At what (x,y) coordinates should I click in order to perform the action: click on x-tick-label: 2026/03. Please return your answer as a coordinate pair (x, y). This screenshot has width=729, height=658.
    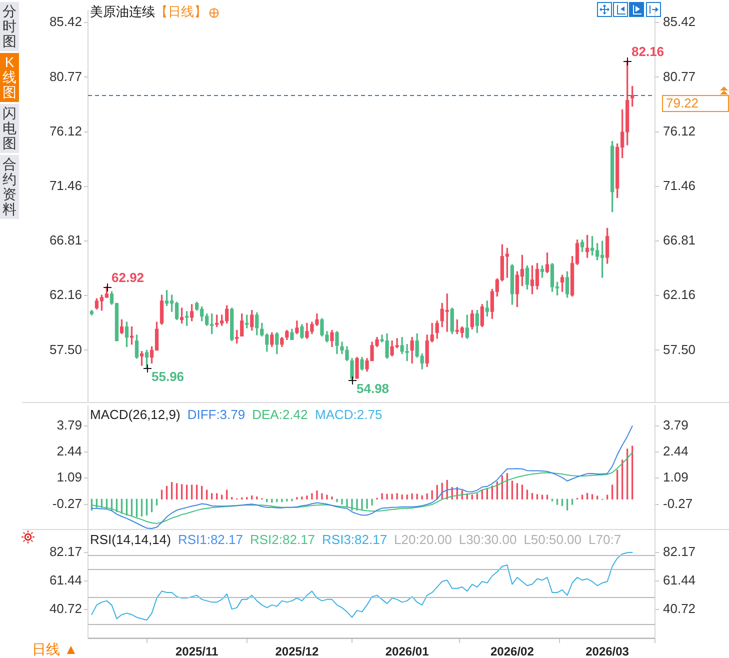
    Looking at the image, I should click on (608, 651).